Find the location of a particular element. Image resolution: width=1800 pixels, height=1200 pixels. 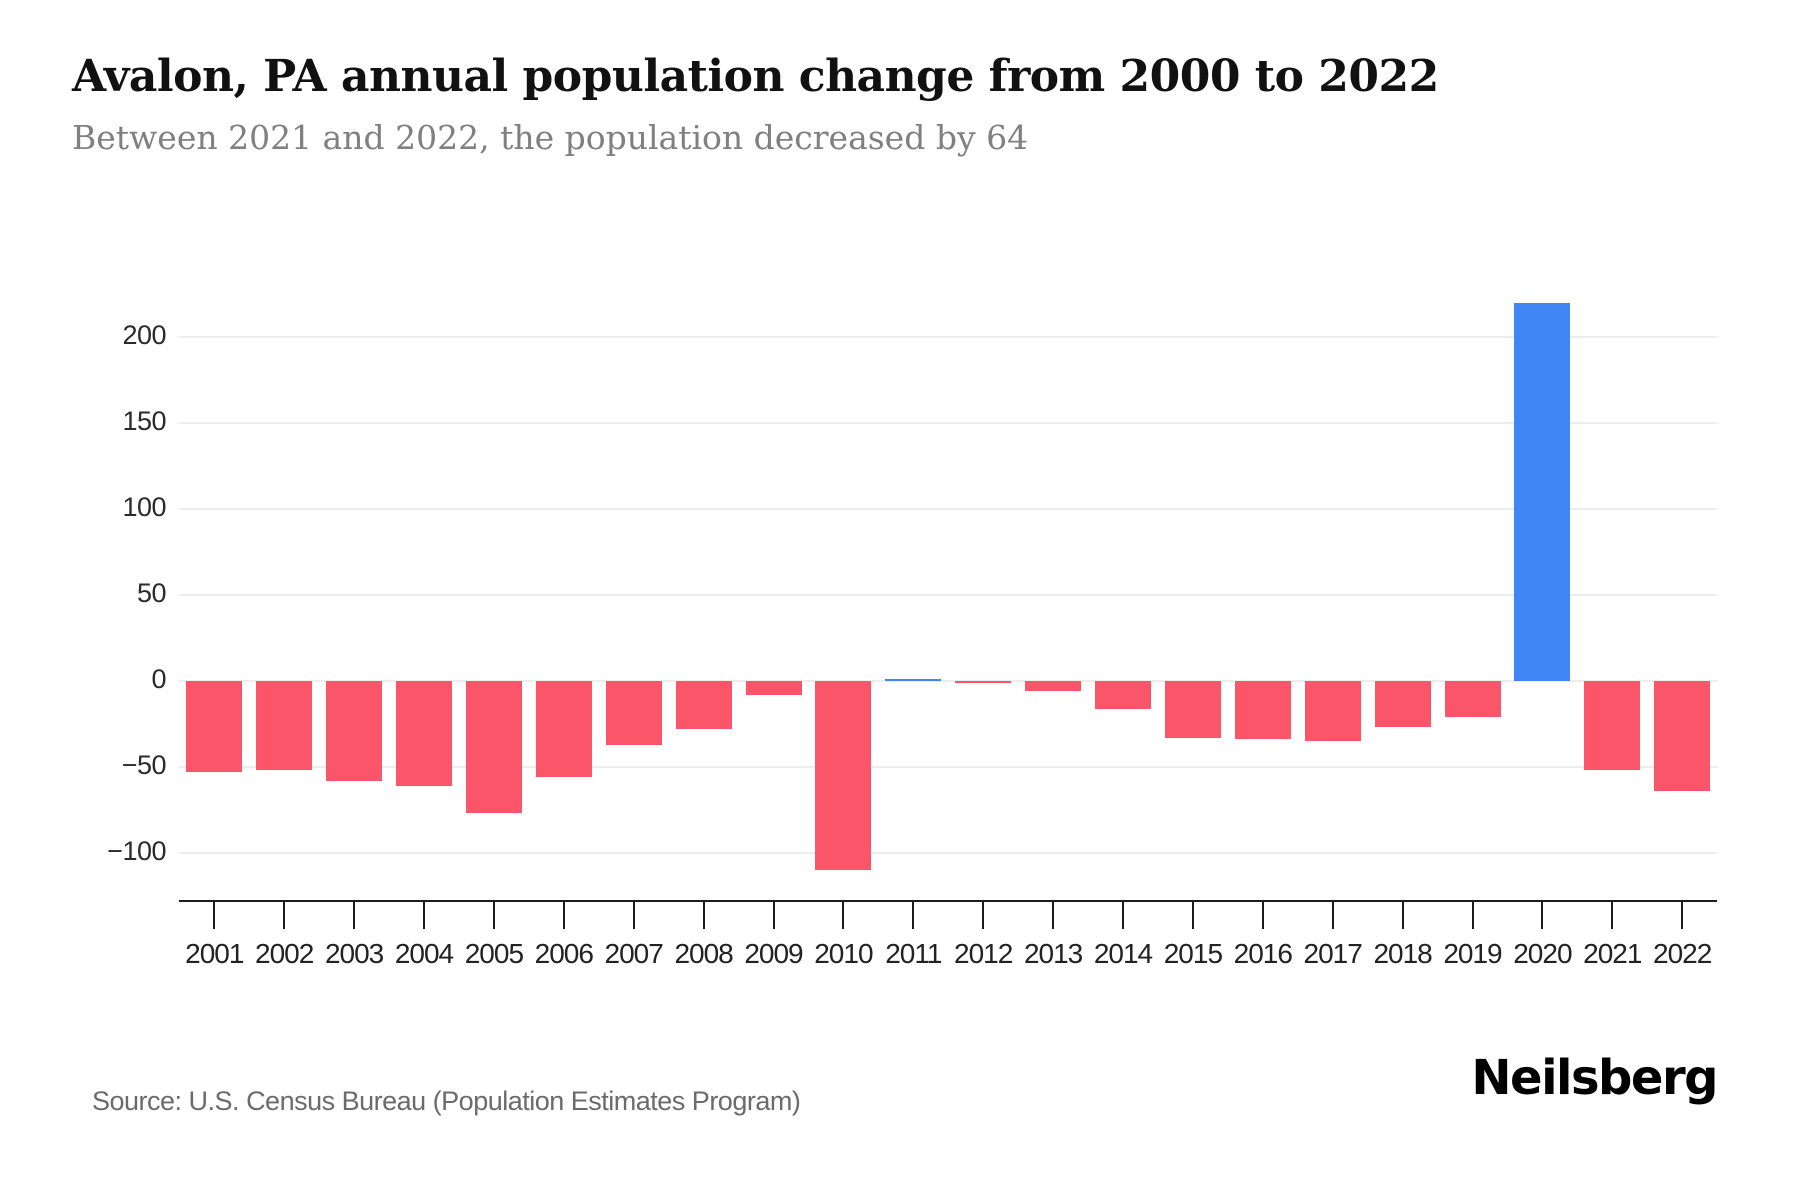

x-axis-label-2017: 2017 is located at coordinates (1333, 953).